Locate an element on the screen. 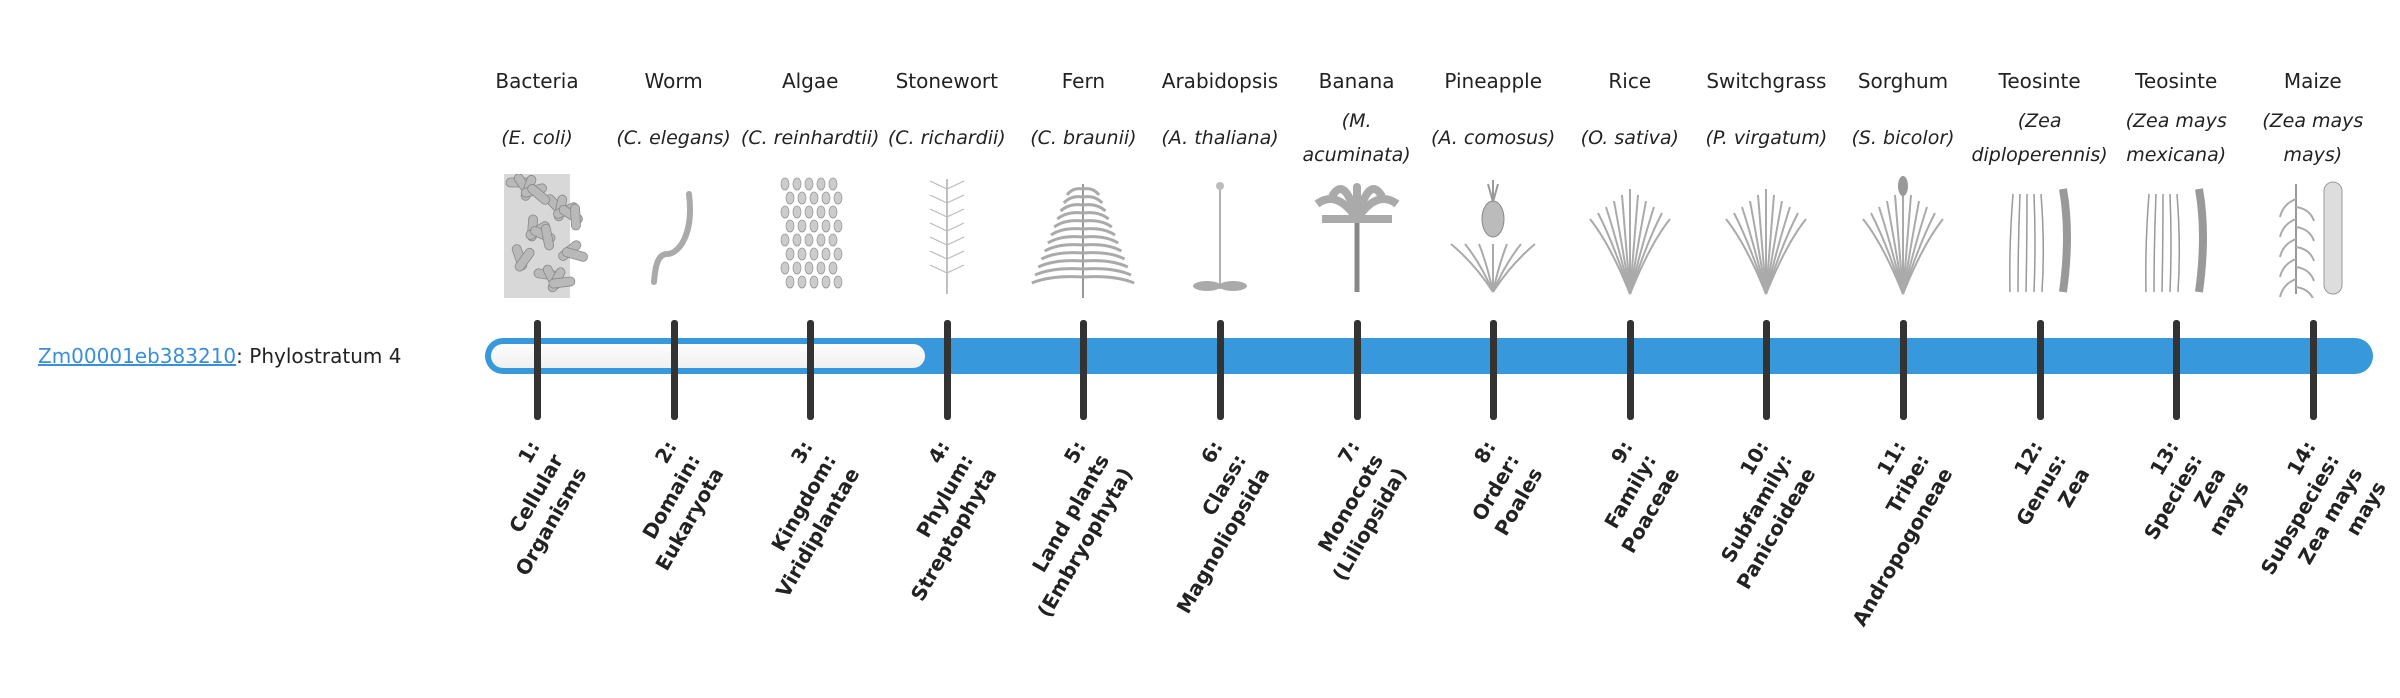  organism-scientific-name: (C. elegans) is located at coordinates (673, 138).